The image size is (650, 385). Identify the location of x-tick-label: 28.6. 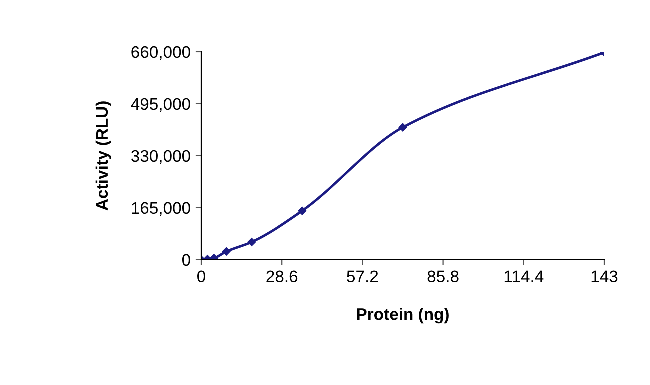
(282, 276).